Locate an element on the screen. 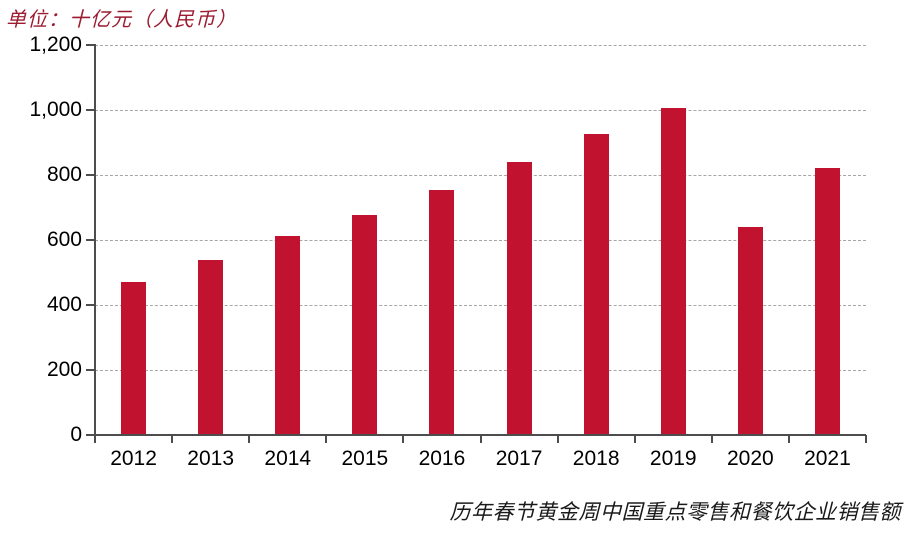 The height and width of the screenshot is (534, 907). bar-2020 is located at coordinates (750, 331).